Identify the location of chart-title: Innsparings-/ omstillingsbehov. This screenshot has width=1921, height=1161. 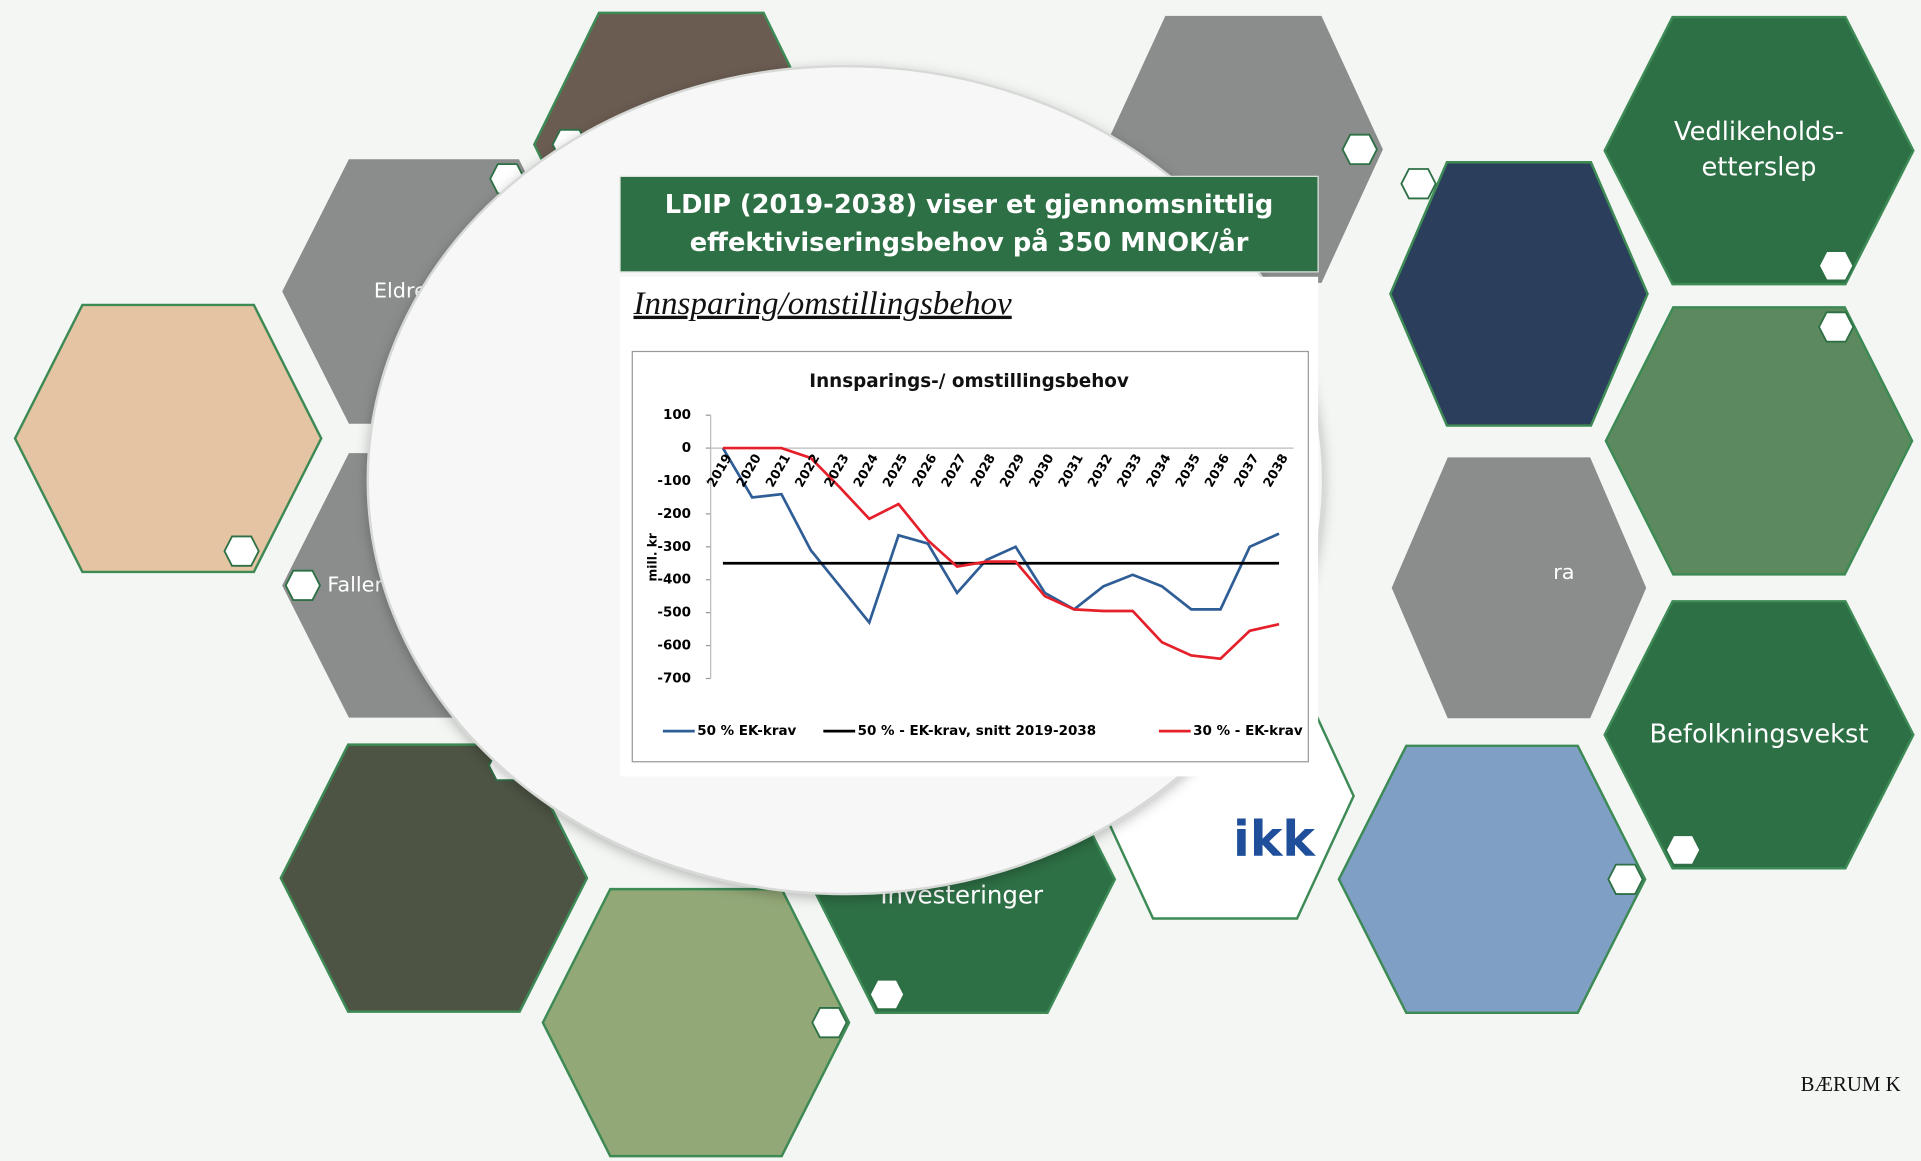
(969, 381).